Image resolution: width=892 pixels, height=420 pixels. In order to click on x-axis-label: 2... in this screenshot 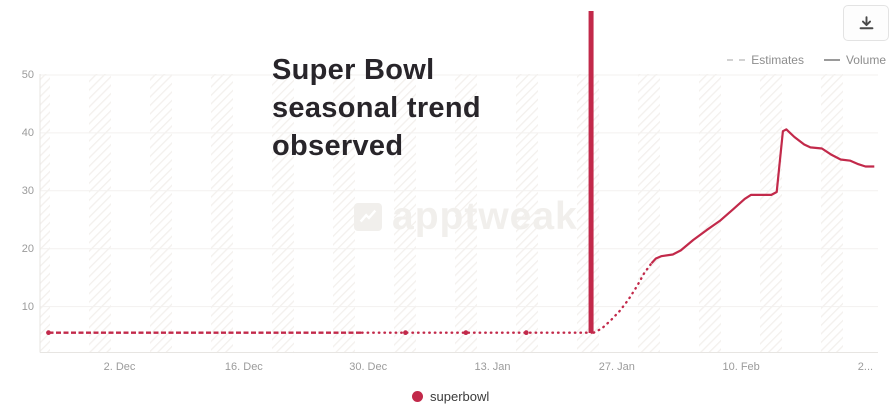, I will do `click(865, 367)`.